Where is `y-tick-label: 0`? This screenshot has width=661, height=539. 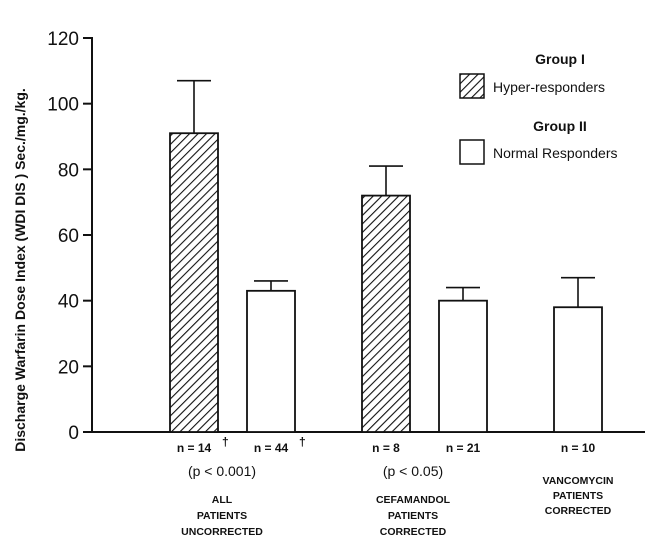 y-tick-label: 0 is located at coordinates (73, 433).